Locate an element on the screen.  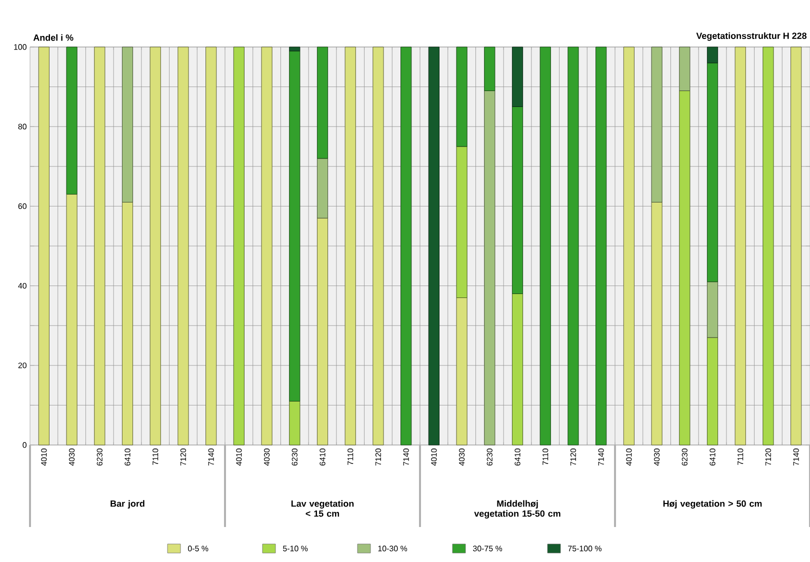
chart-title: Vegetationsstruktur H 228 is located at coordinates (751, 36).